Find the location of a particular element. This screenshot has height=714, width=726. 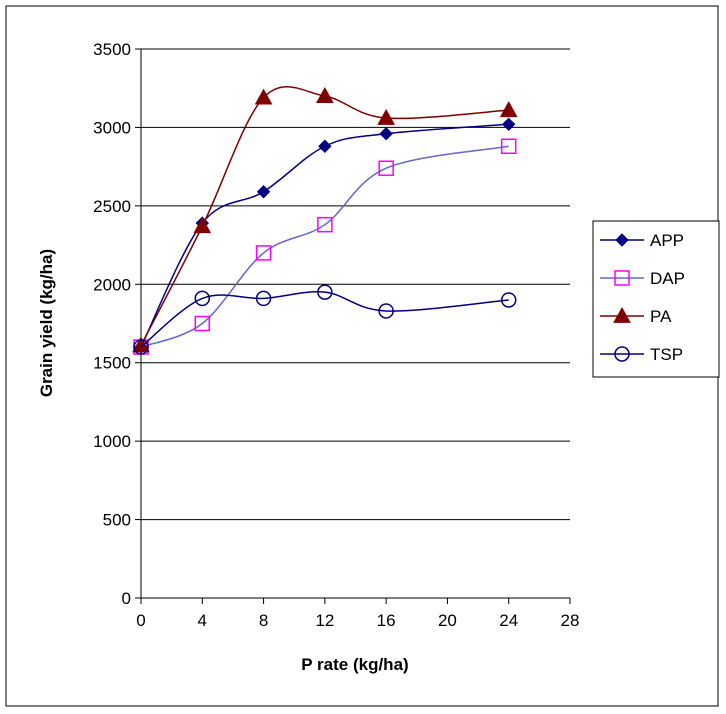

y-tick-label: 3000 is located at coordinates (112, 127).